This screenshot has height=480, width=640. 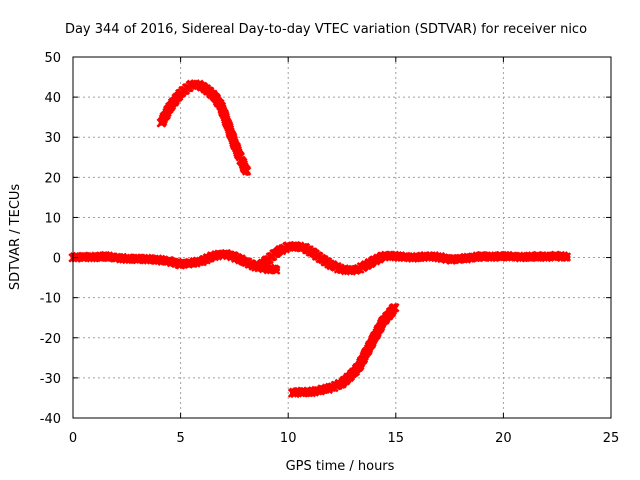 I want to click on x-tick-label: 15, so click(x=396, y=438).